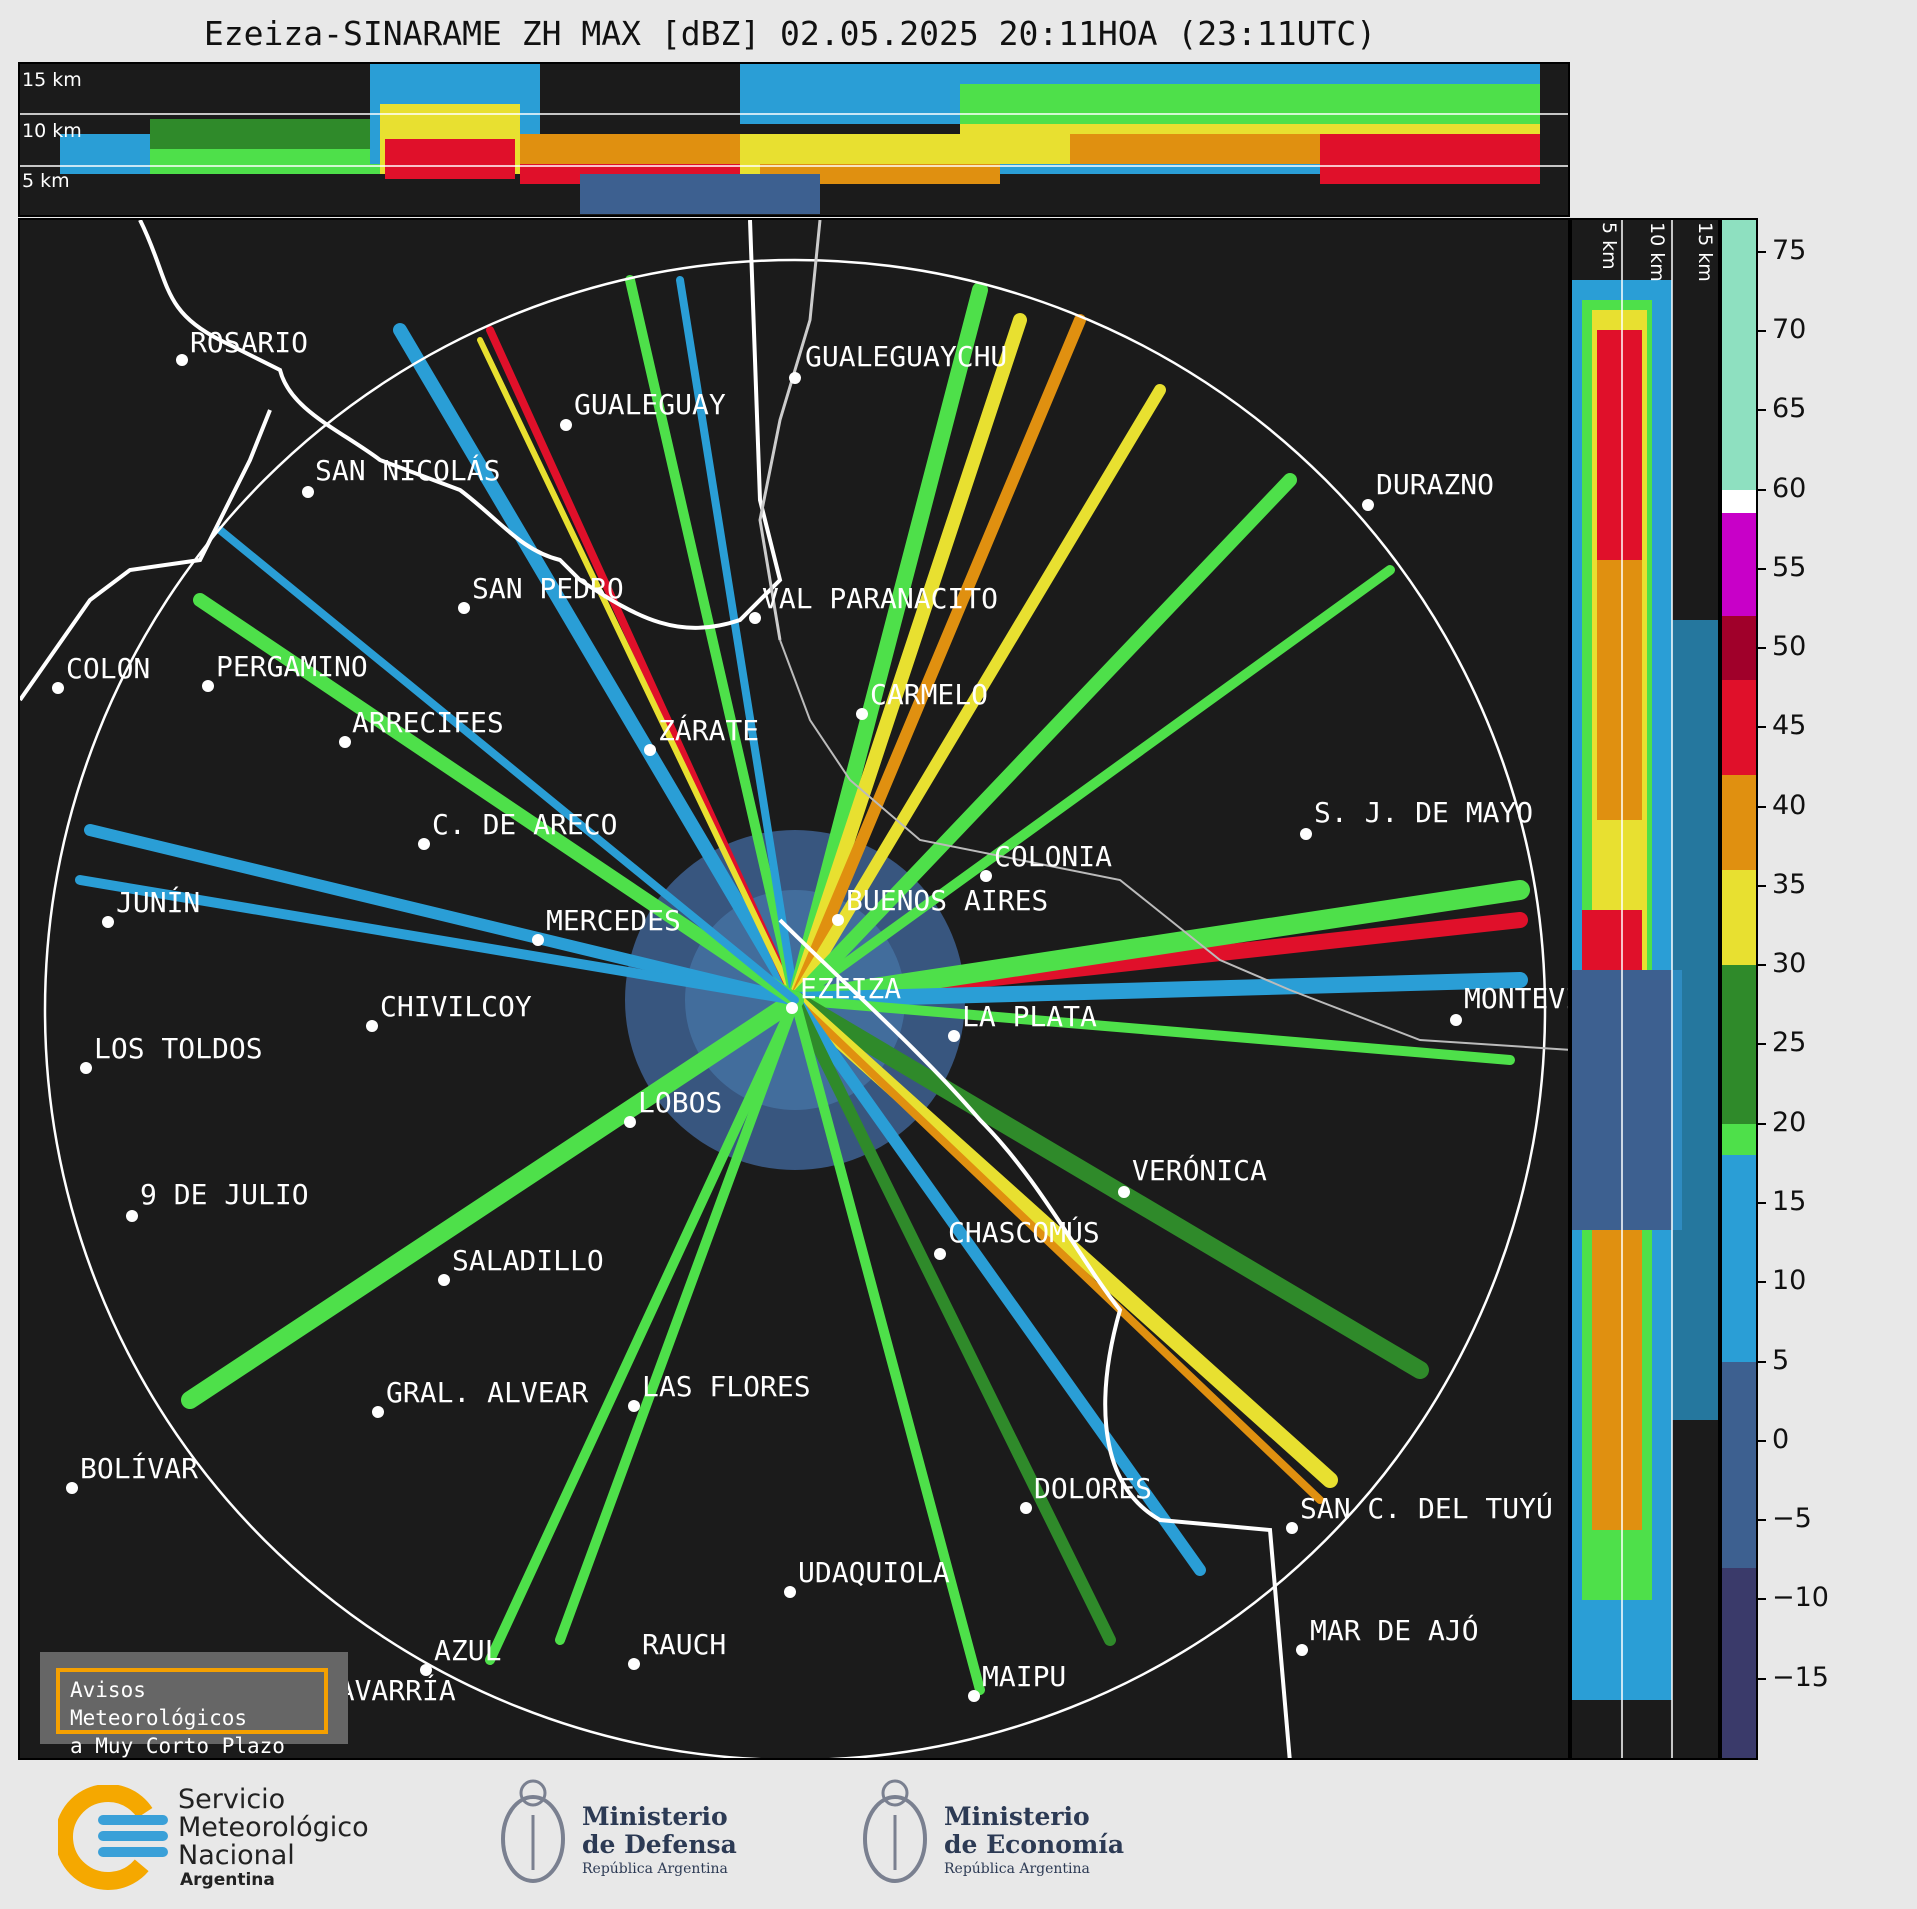  I want to click on city-label: MERCEDES, so click(613, 920).